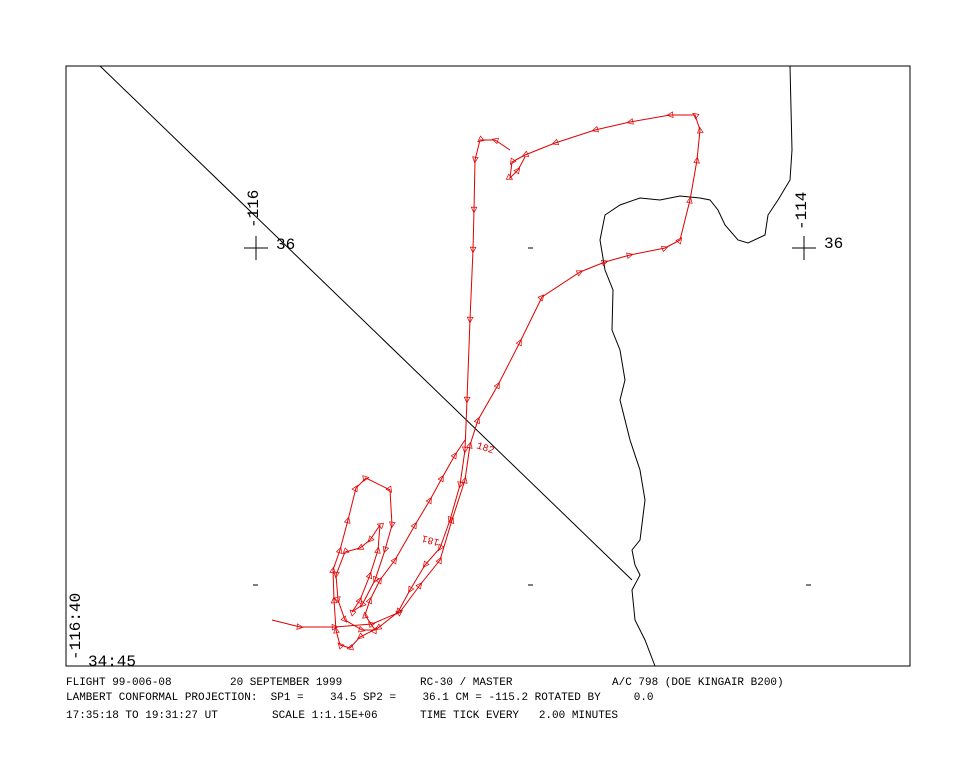 The image size is (976, 759). Describe the element at coordinates (519, 716) in the screenshot. I see `footer-tick-interval: TIME TICK EVERY 2.00 MINUTES` at that location.